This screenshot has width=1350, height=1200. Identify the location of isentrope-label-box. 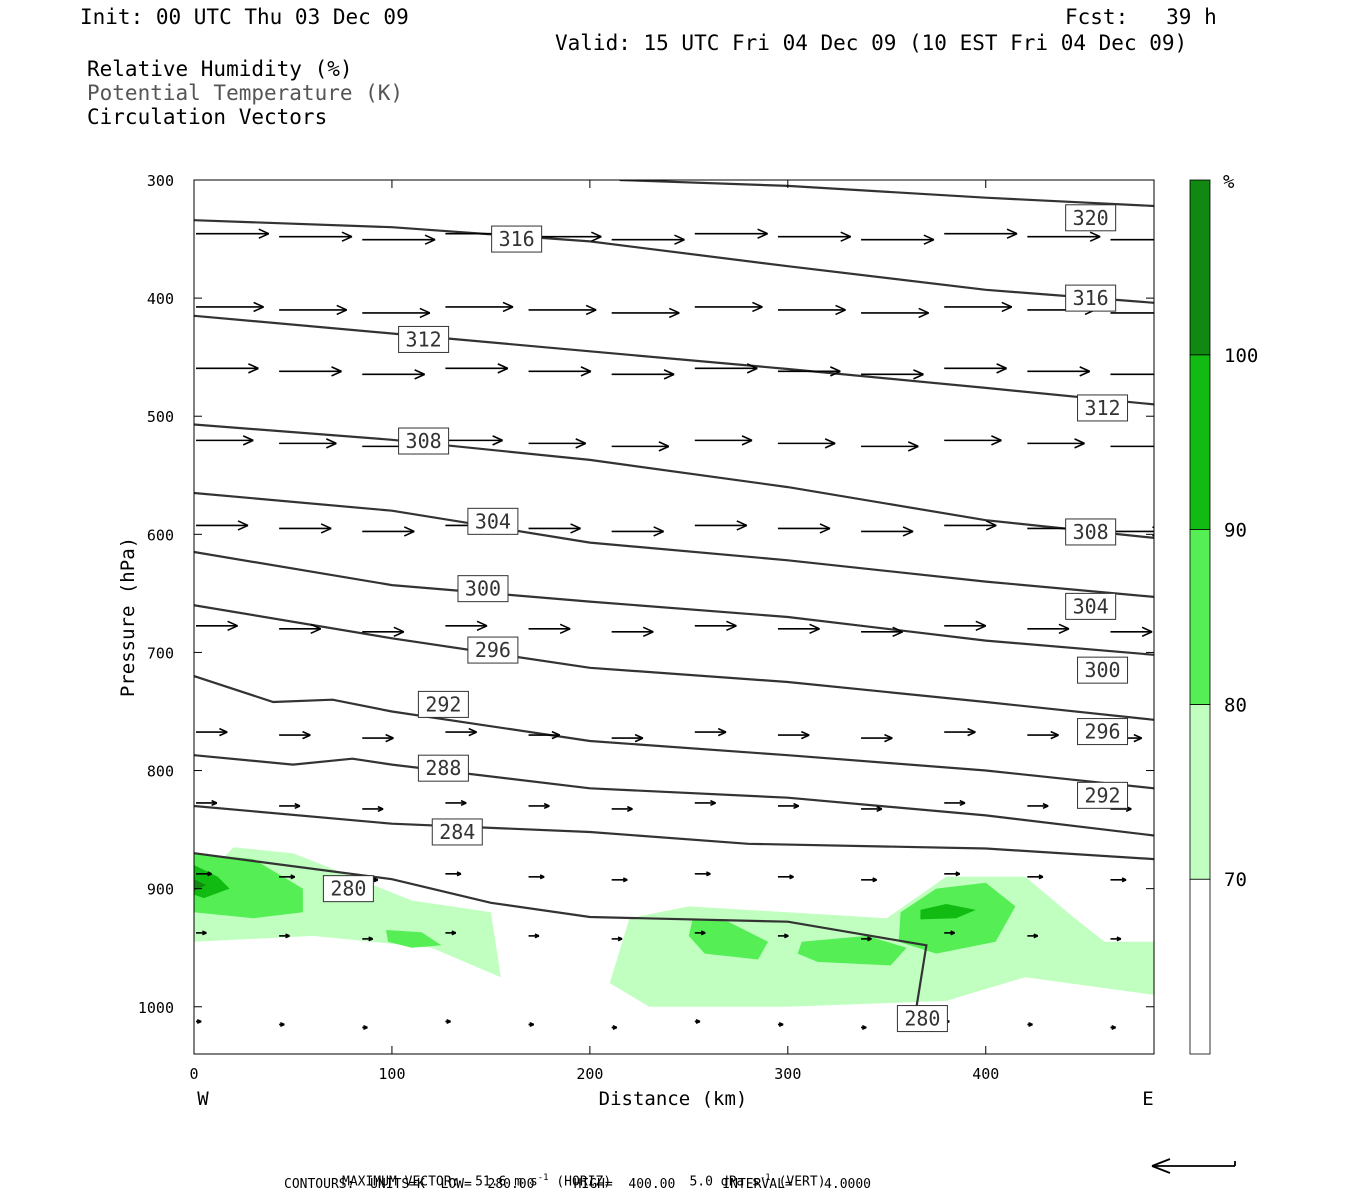
(517, 239).